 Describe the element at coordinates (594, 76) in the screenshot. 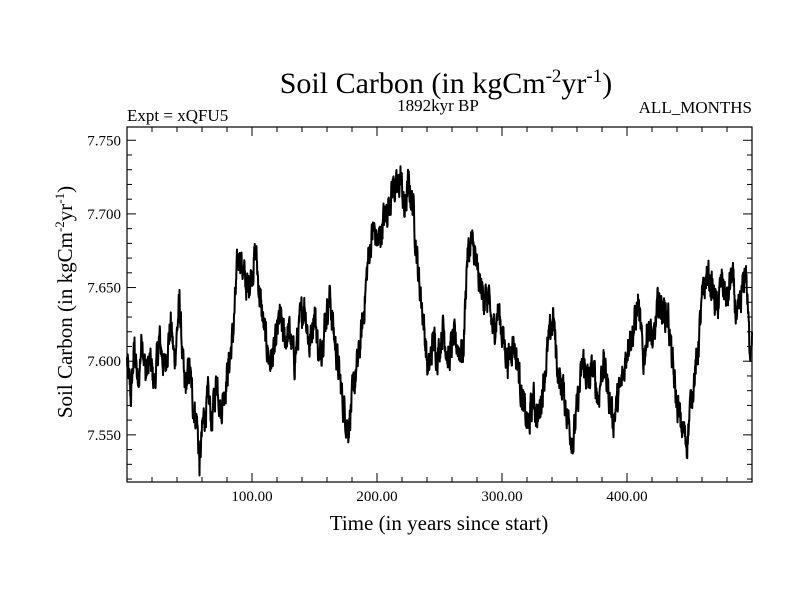

I see `chart-title-exponent-2: -1` at that location.